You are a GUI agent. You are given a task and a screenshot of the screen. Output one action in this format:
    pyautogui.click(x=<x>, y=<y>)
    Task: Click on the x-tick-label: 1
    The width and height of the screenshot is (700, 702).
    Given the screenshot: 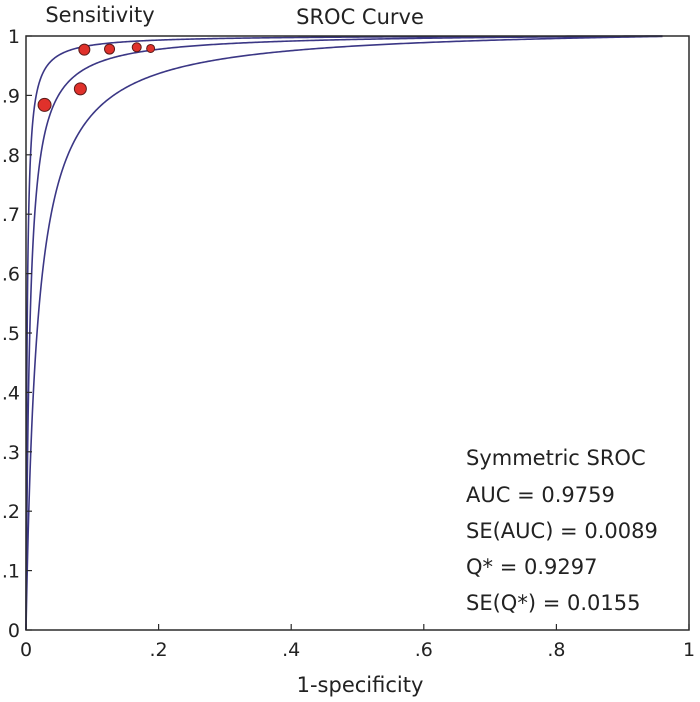 What is the action you would take?
    pyautogui.click(x=689, y=650)
    